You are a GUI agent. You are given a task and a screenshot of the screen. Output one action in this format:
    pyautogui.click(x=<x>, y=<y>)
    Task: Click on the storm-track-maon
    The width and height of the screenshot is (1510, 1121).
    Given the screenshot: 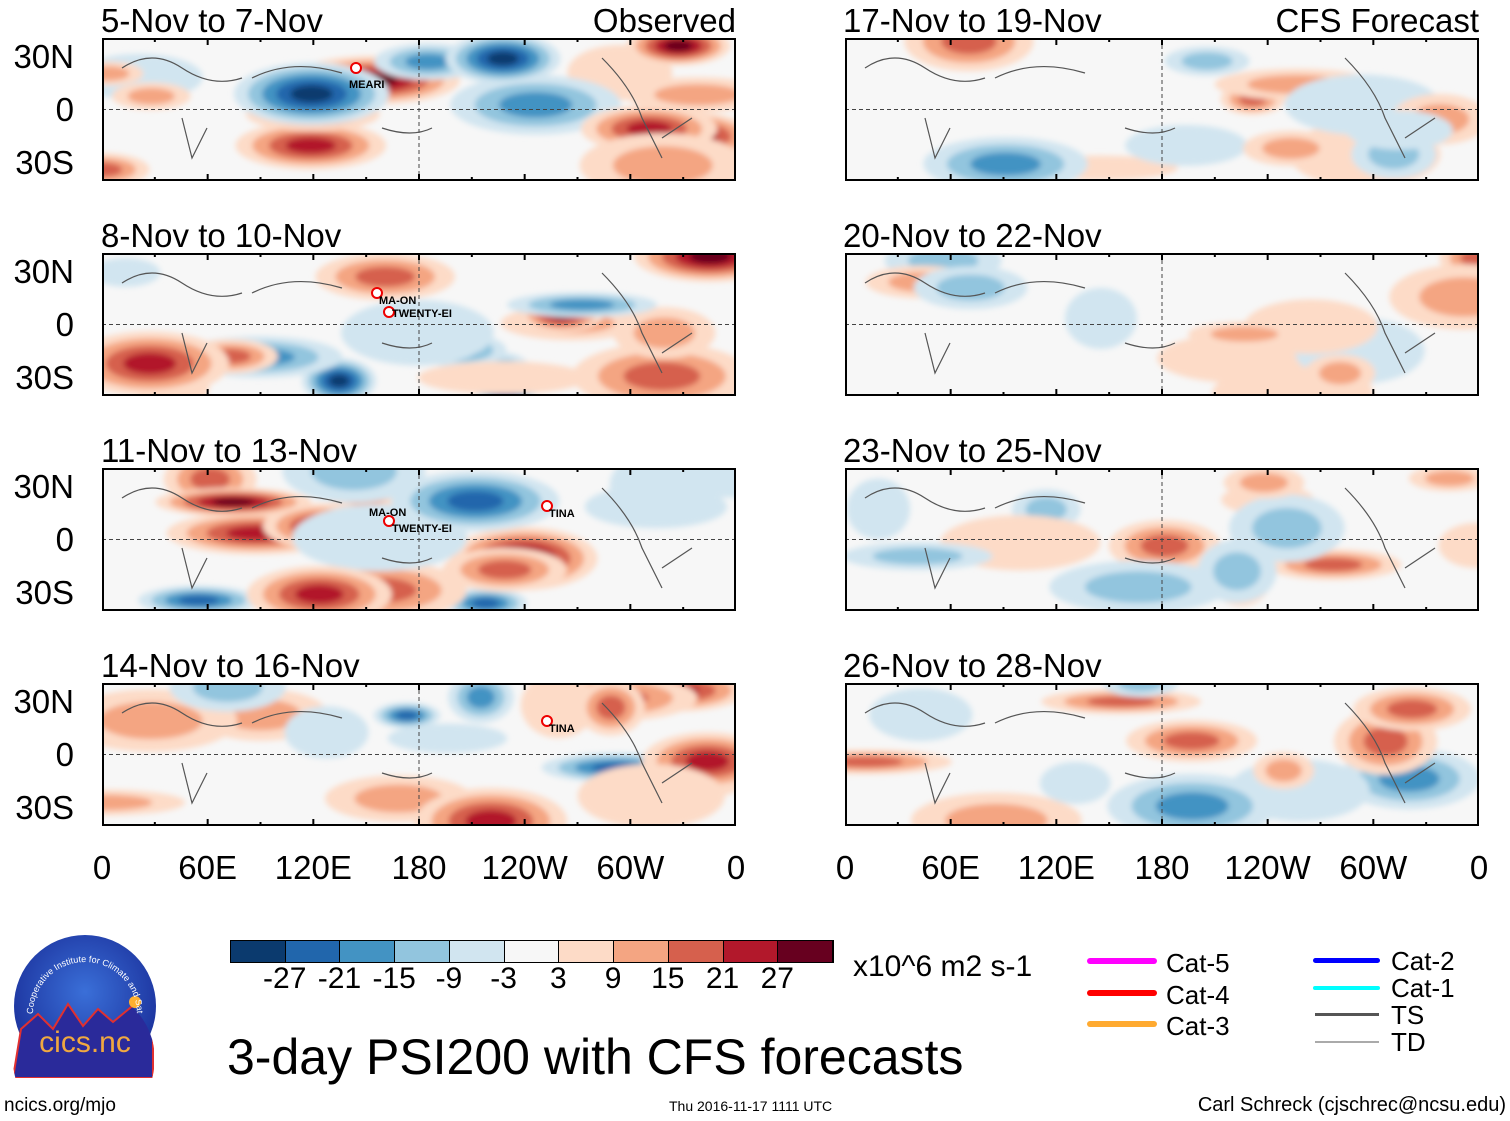 What is the action you would take?
    pyautogui.click(x=377, y=293)
    